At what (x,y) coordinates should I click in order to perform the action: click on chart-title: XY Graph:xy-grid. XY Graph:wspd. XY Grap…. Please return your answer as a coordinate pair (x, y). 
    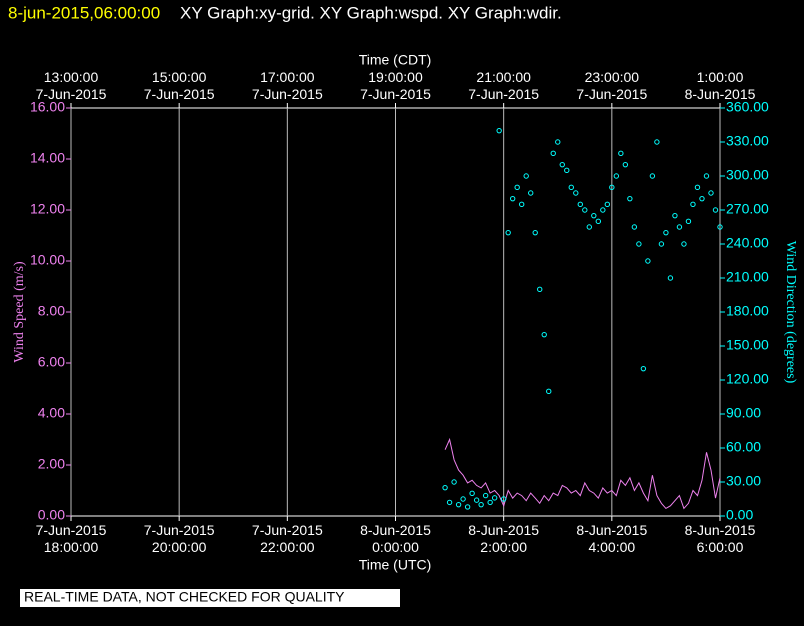
    Looking at the image, I should click on (371, 12).